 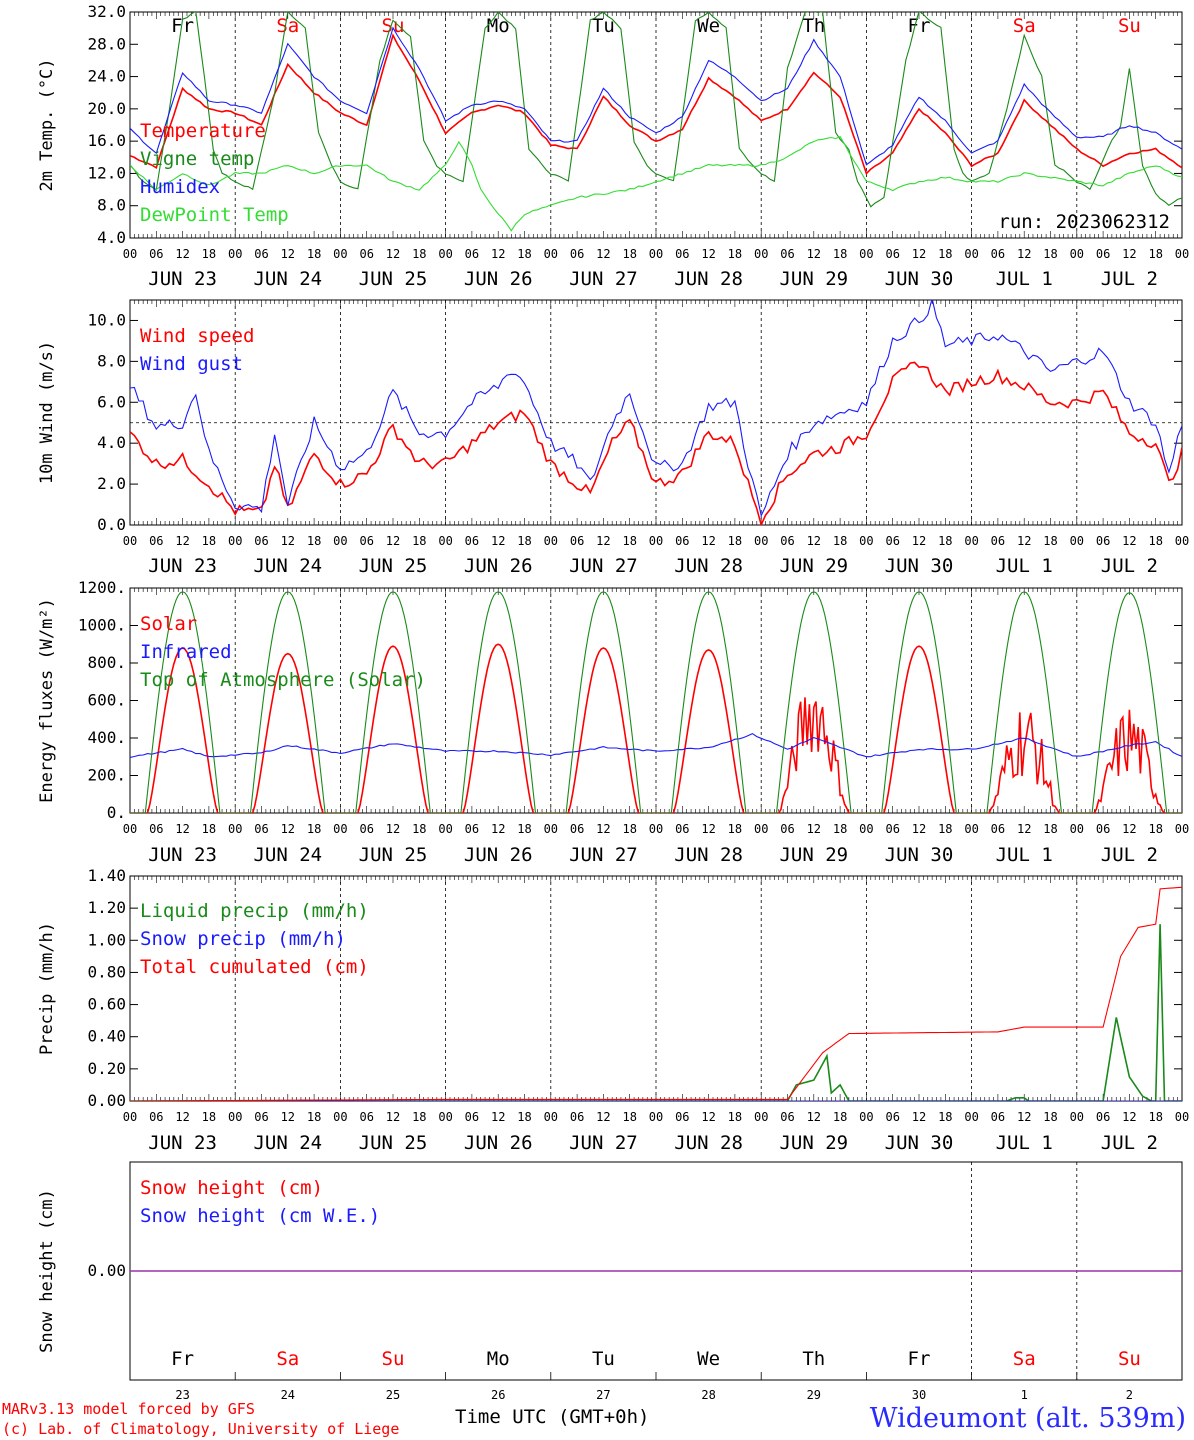 What do you see at coordinates (106, 1068) in the screenshot?
I see `y-tick-label: 0.20` at bounding box center [106, 1068].